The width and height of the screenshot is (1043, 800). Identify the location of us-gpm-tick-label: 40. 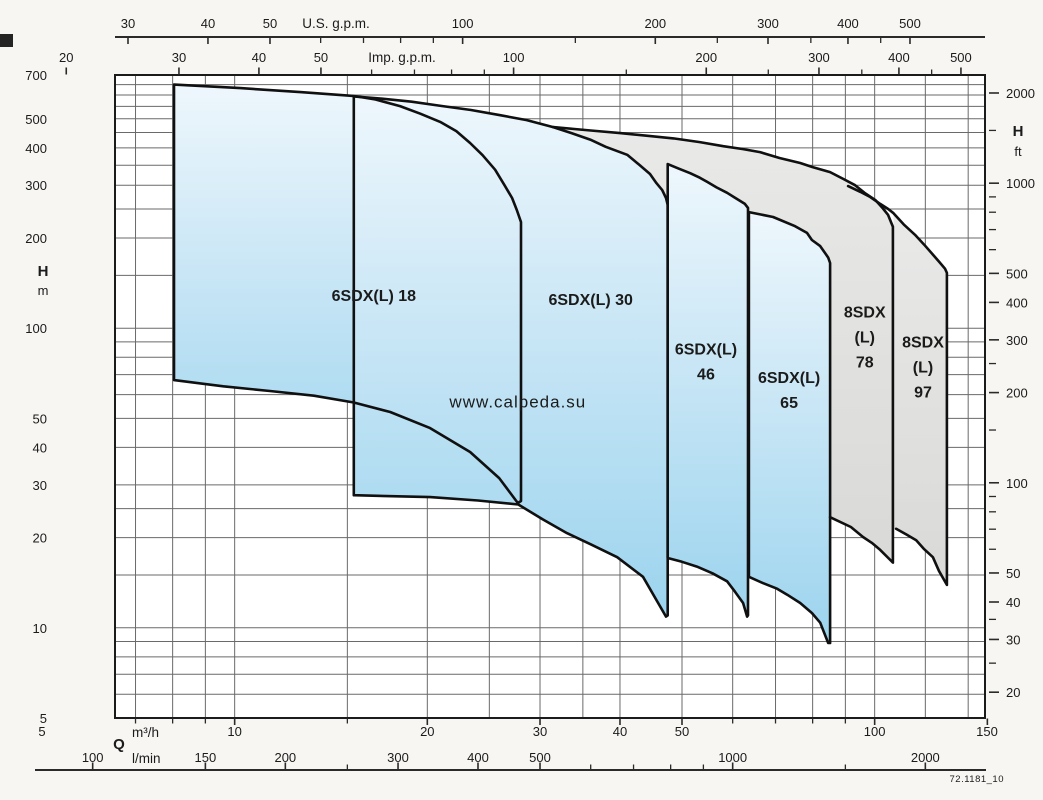
(208, 23).